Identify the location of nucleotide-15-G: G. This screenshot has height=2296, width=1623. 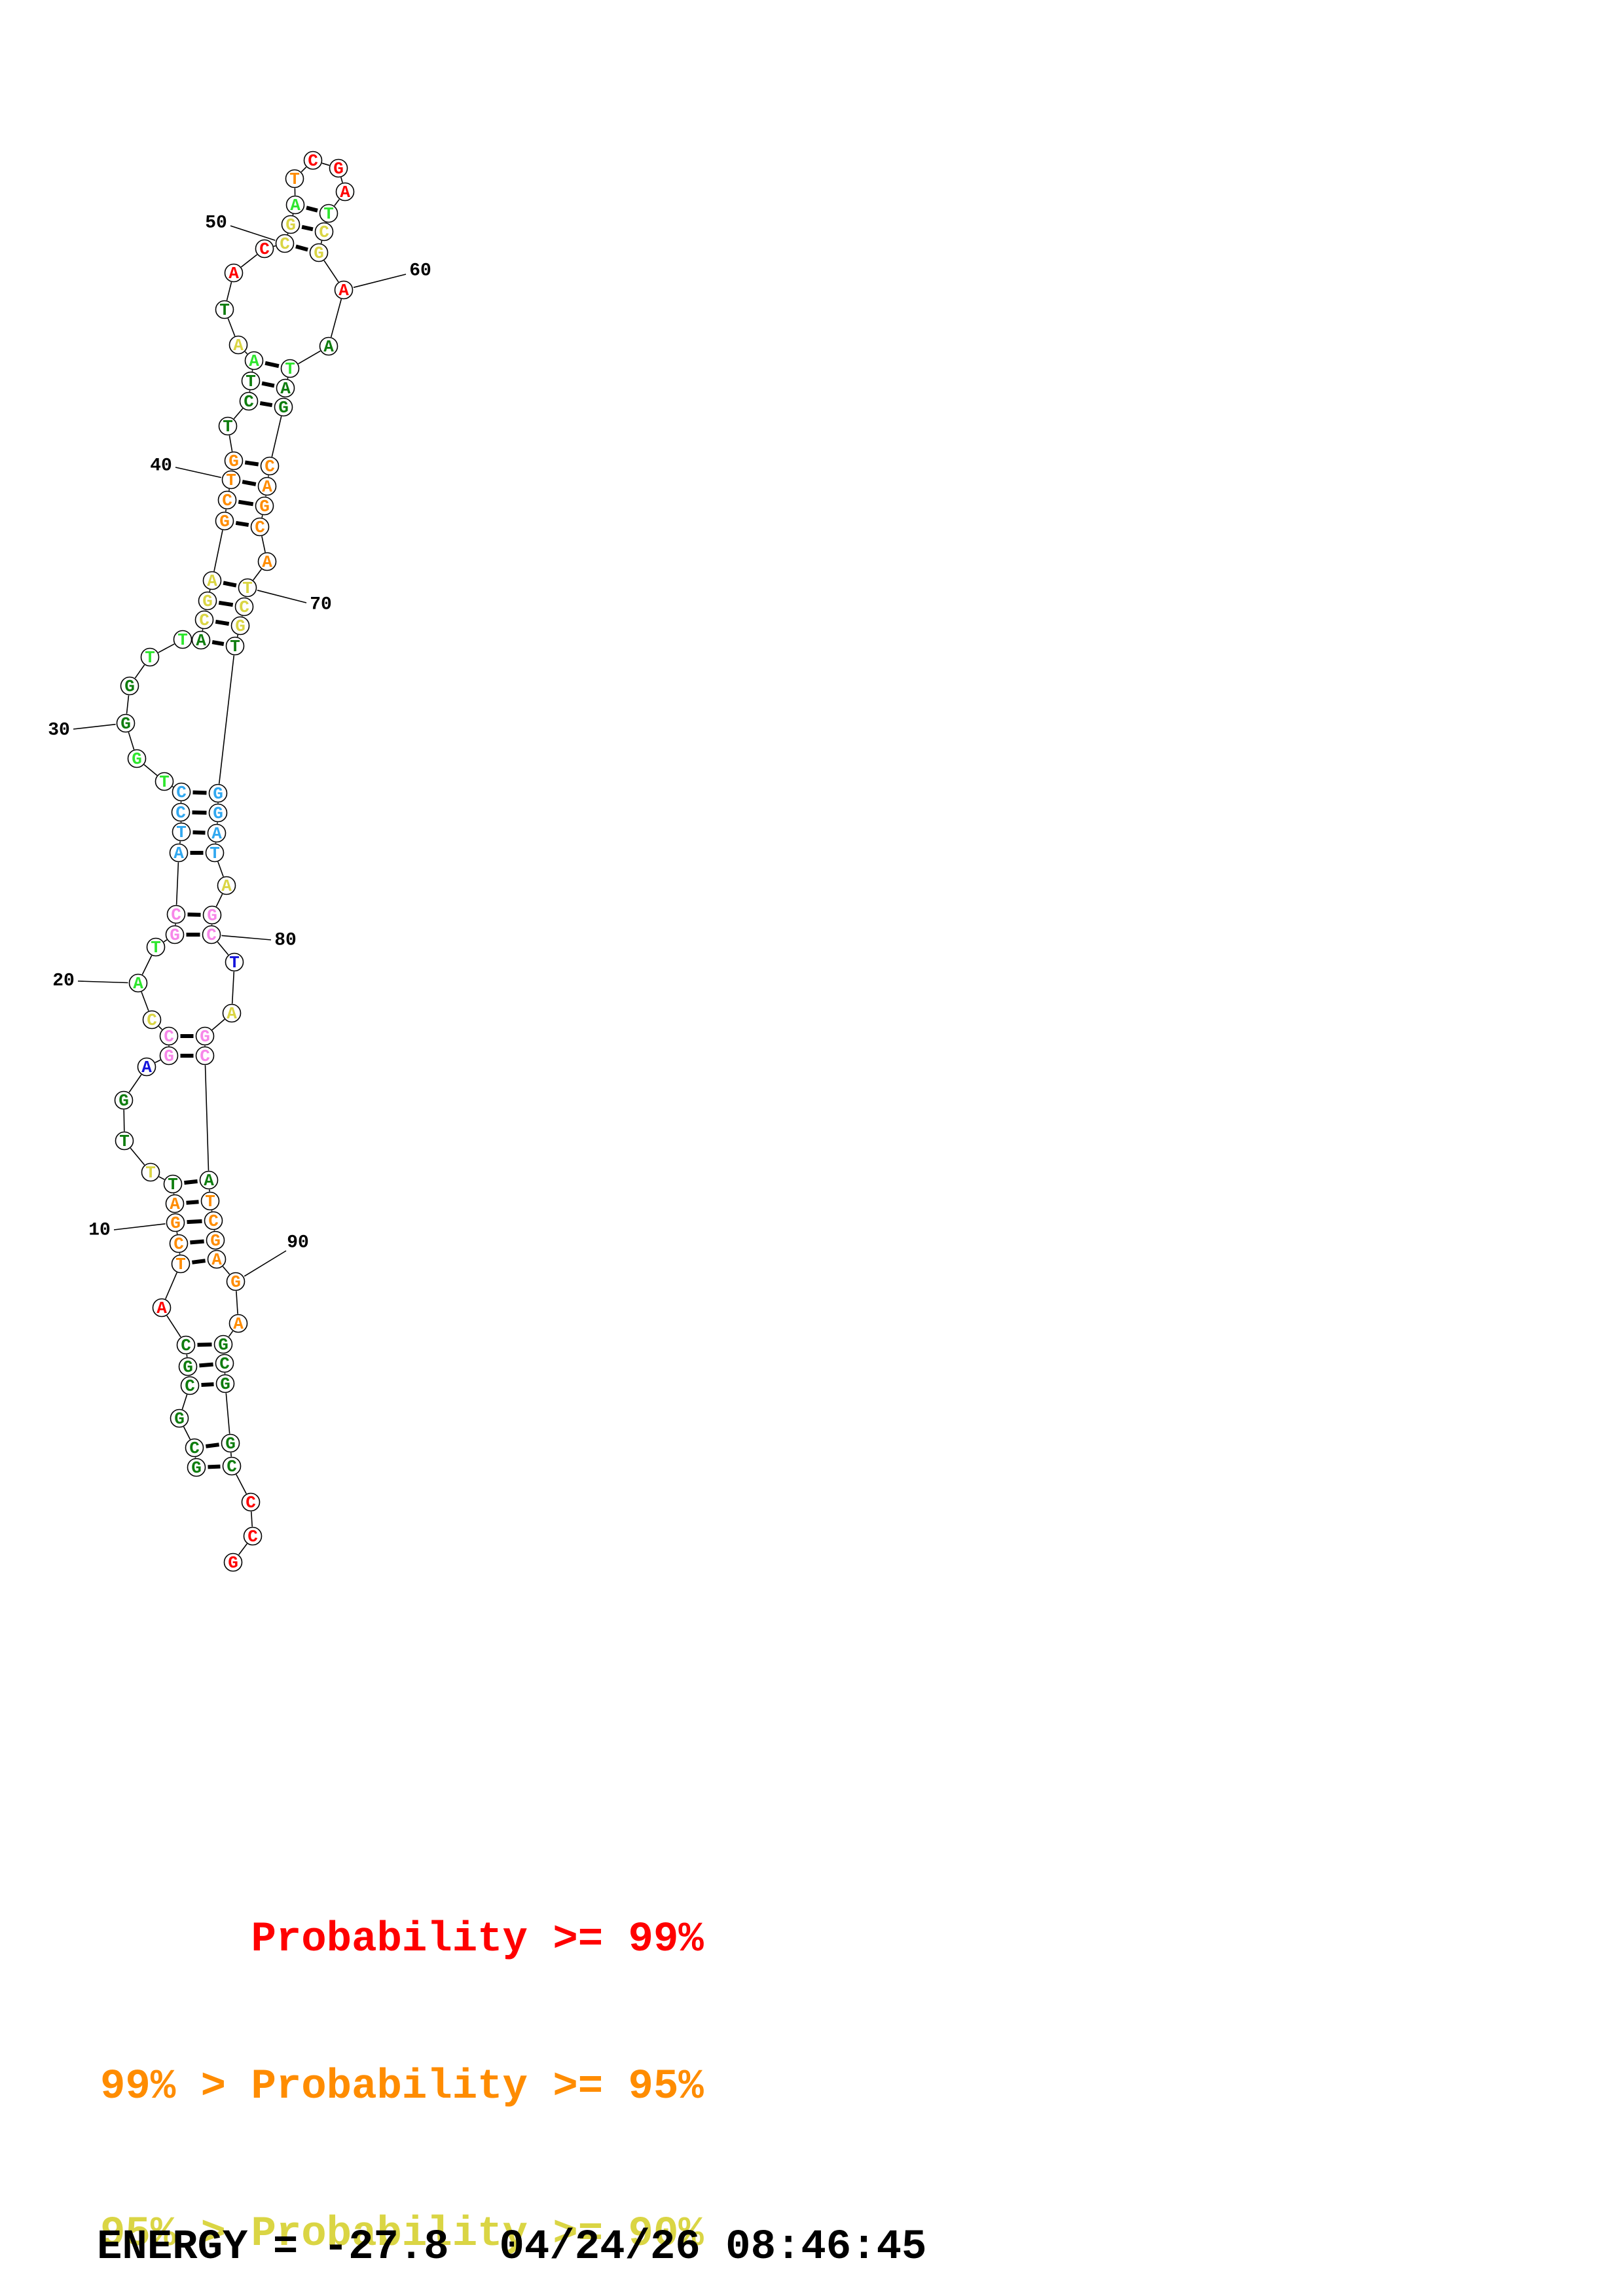
(124, 1100).